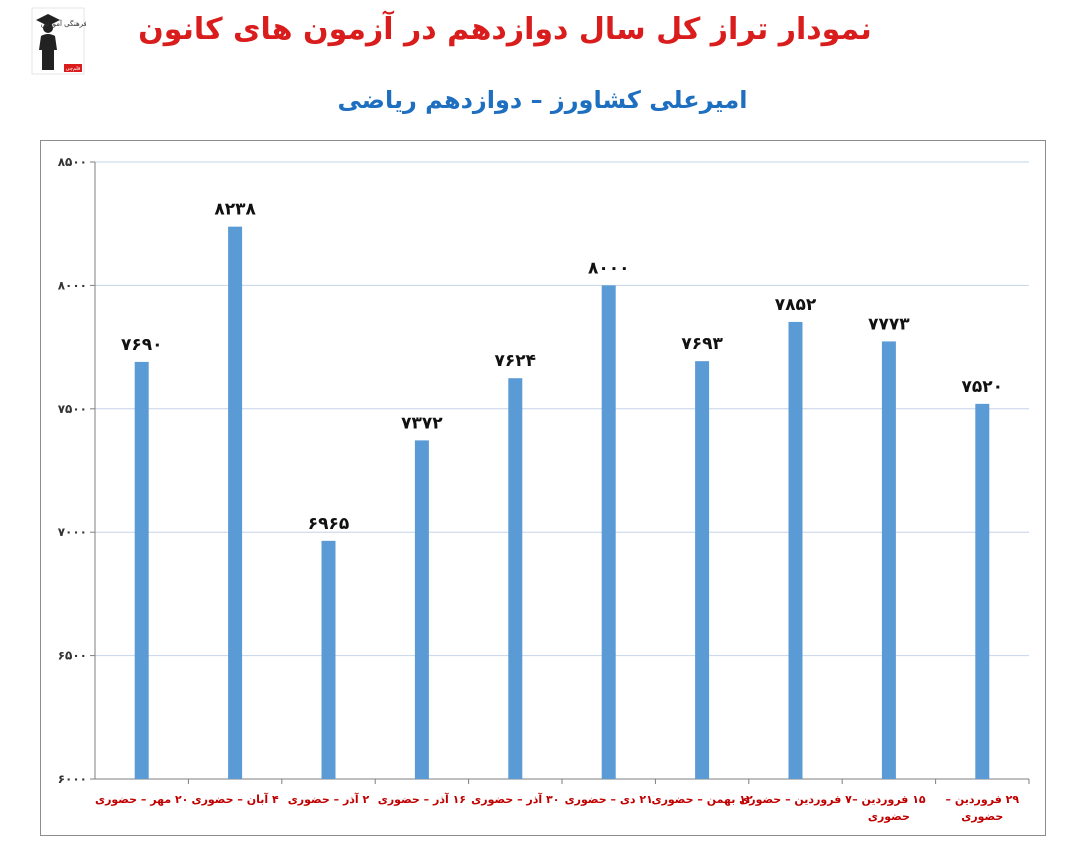 This screenshot has width=1085, height=860. Describe the element at coordinates (795, 799) in the screenshot. I see `category-label: ۷ فروردین – حضوری` at that location.